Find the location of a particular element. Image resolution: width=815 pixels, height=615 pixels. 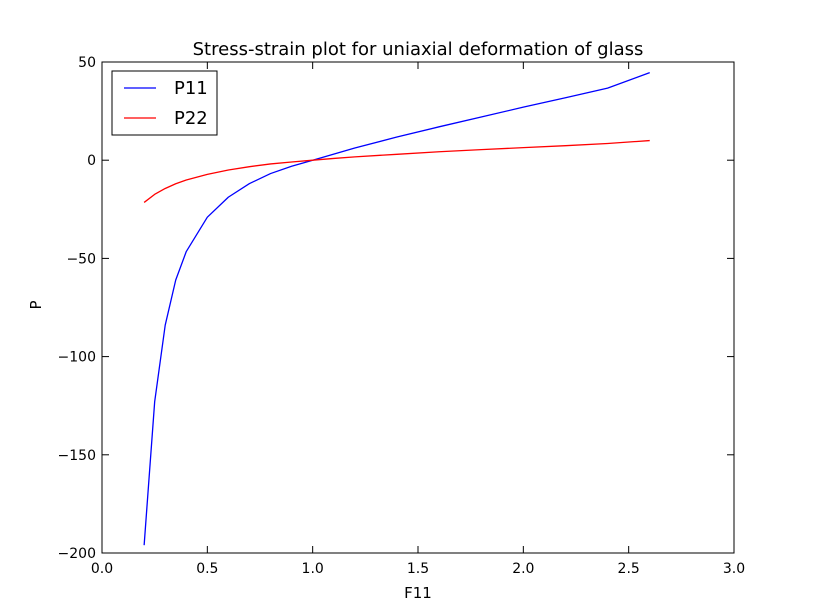

x-tick-label: 1.0 is located at coordinates (313, 569).